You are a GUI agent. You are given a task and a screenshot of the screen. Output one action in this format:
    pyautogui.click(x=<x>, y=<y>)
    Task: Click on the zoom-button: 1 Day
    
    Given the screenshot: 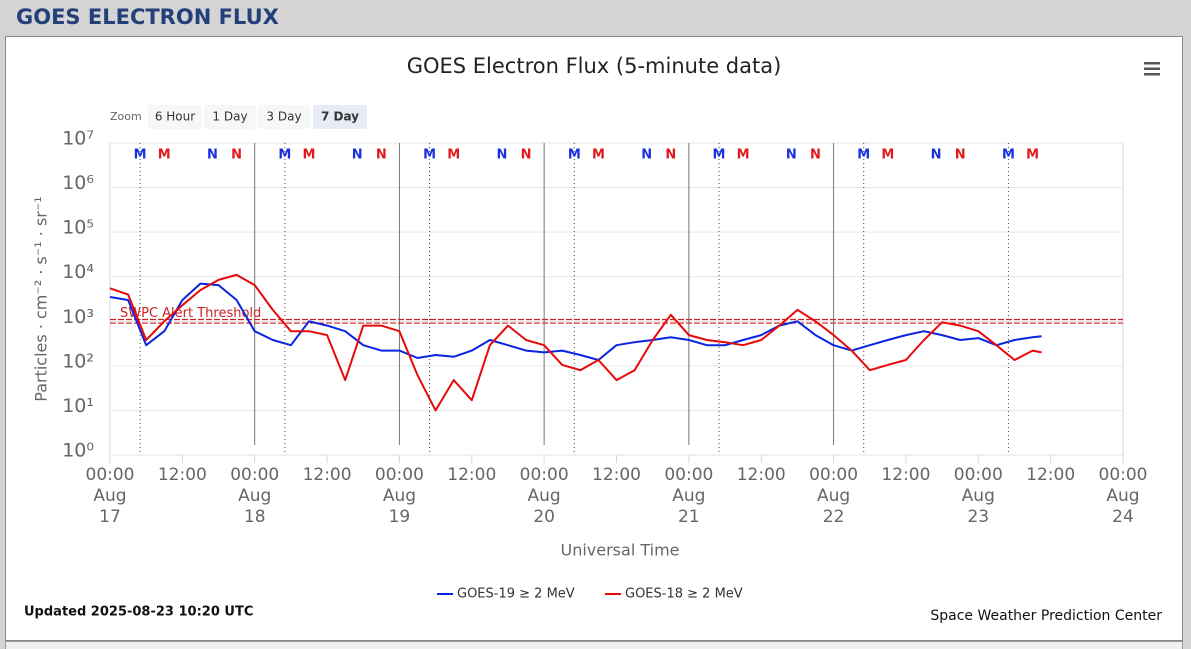 What is the action you would take?
    pyautogui.click(x=230, y=117)
    